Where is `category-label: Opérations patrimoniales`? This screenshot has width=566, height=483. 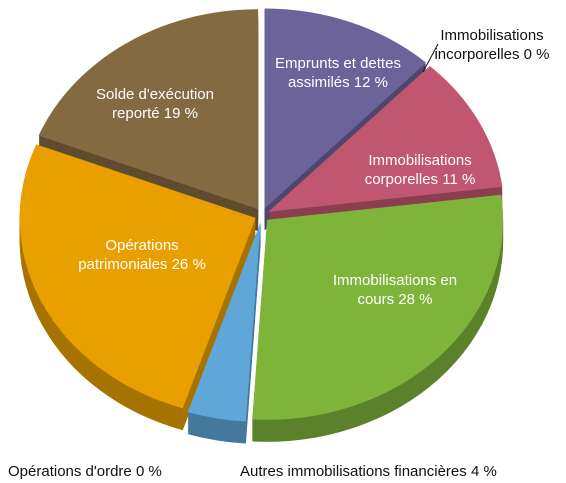
category-label: Opérations patrimoniales is located at coordinates (128, 255).